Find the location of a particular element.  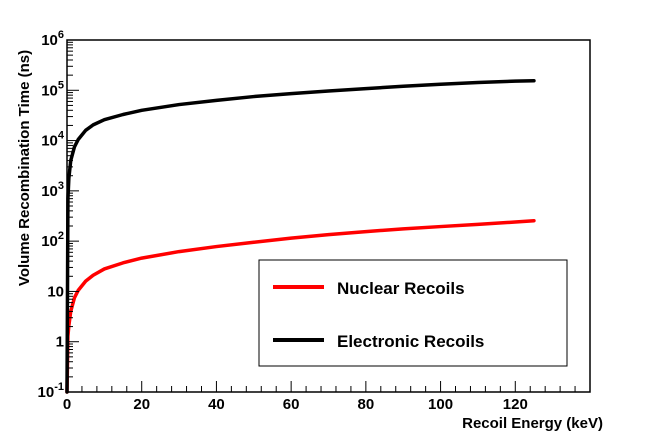

x-tick-label: 120 is located at coordinates (515, 404).